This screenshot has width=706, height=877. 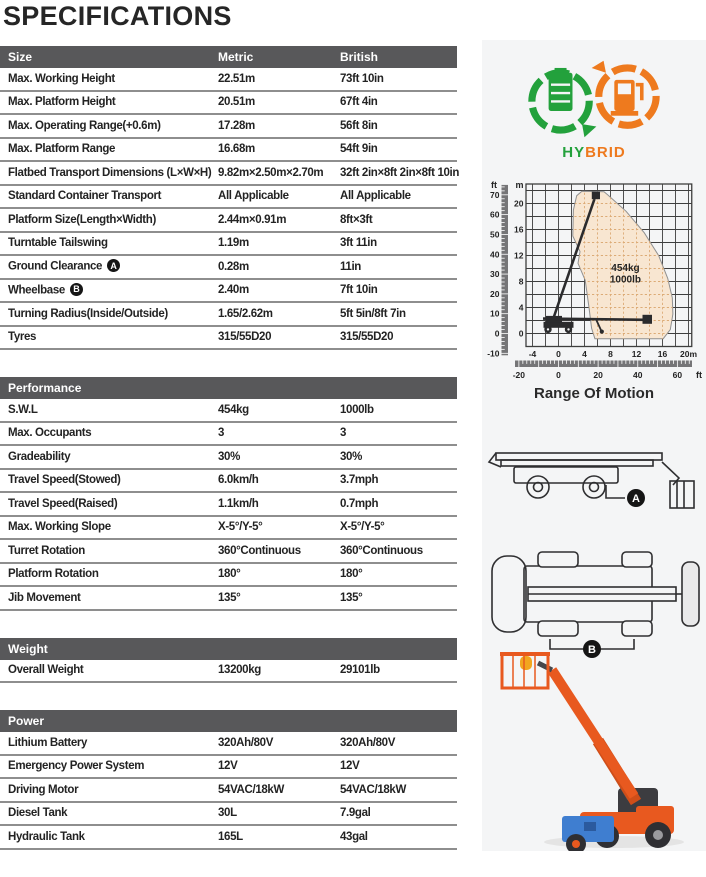 What do you see at coordinates (28, 648) in the screenshot?
I see `section-title: Weight` at bounding box center [28, 648].